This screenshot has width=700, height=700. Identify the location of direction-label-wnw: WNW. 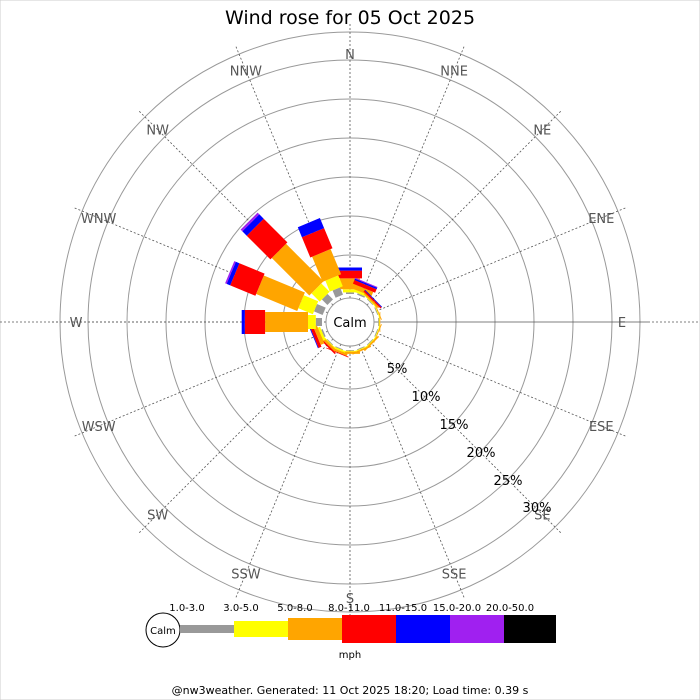
(99, 219).